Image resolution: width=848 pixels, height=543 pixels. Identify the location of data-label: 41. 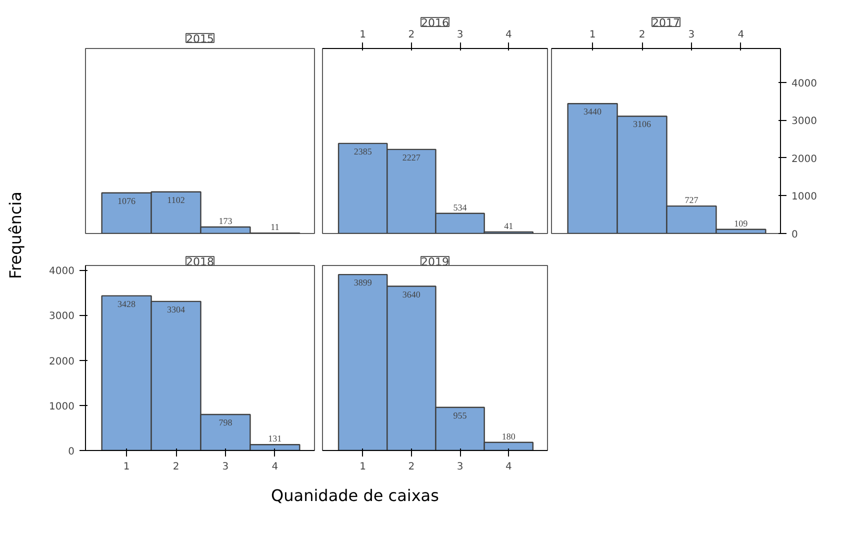
(509, 225).